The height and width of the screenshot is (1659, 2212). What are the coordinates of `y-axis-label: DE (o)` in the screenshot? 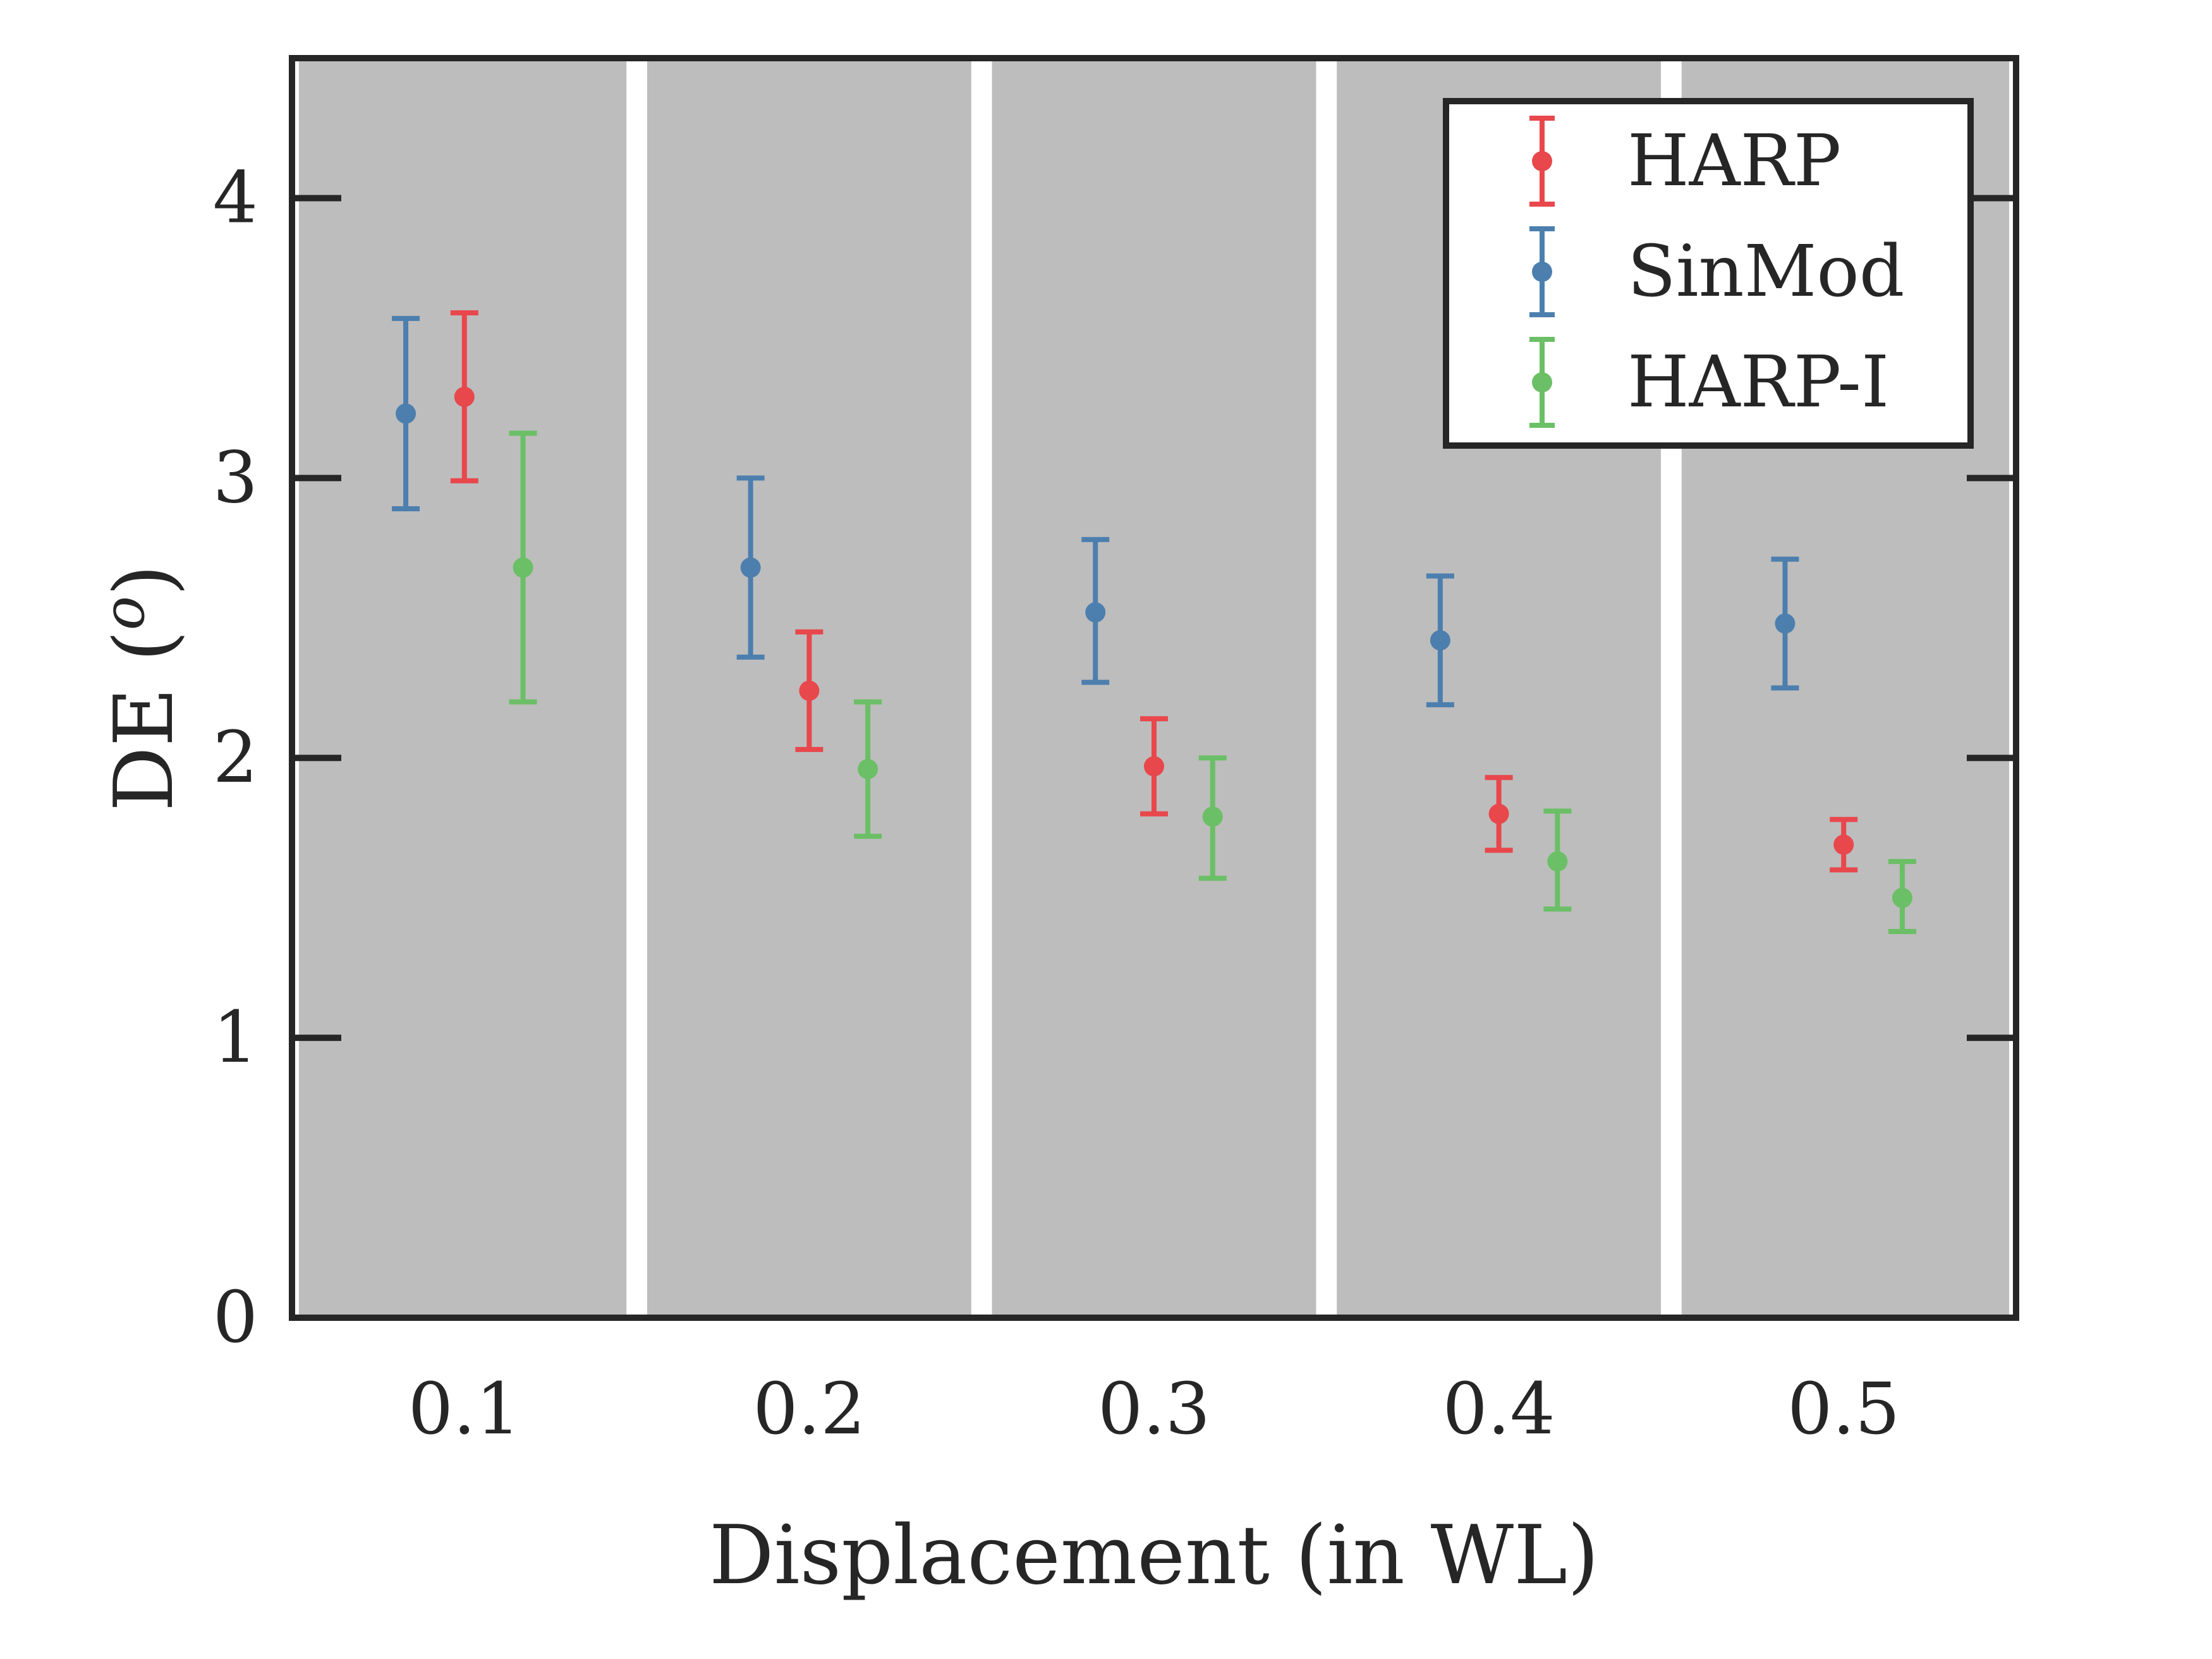 It's located at (141, 688).